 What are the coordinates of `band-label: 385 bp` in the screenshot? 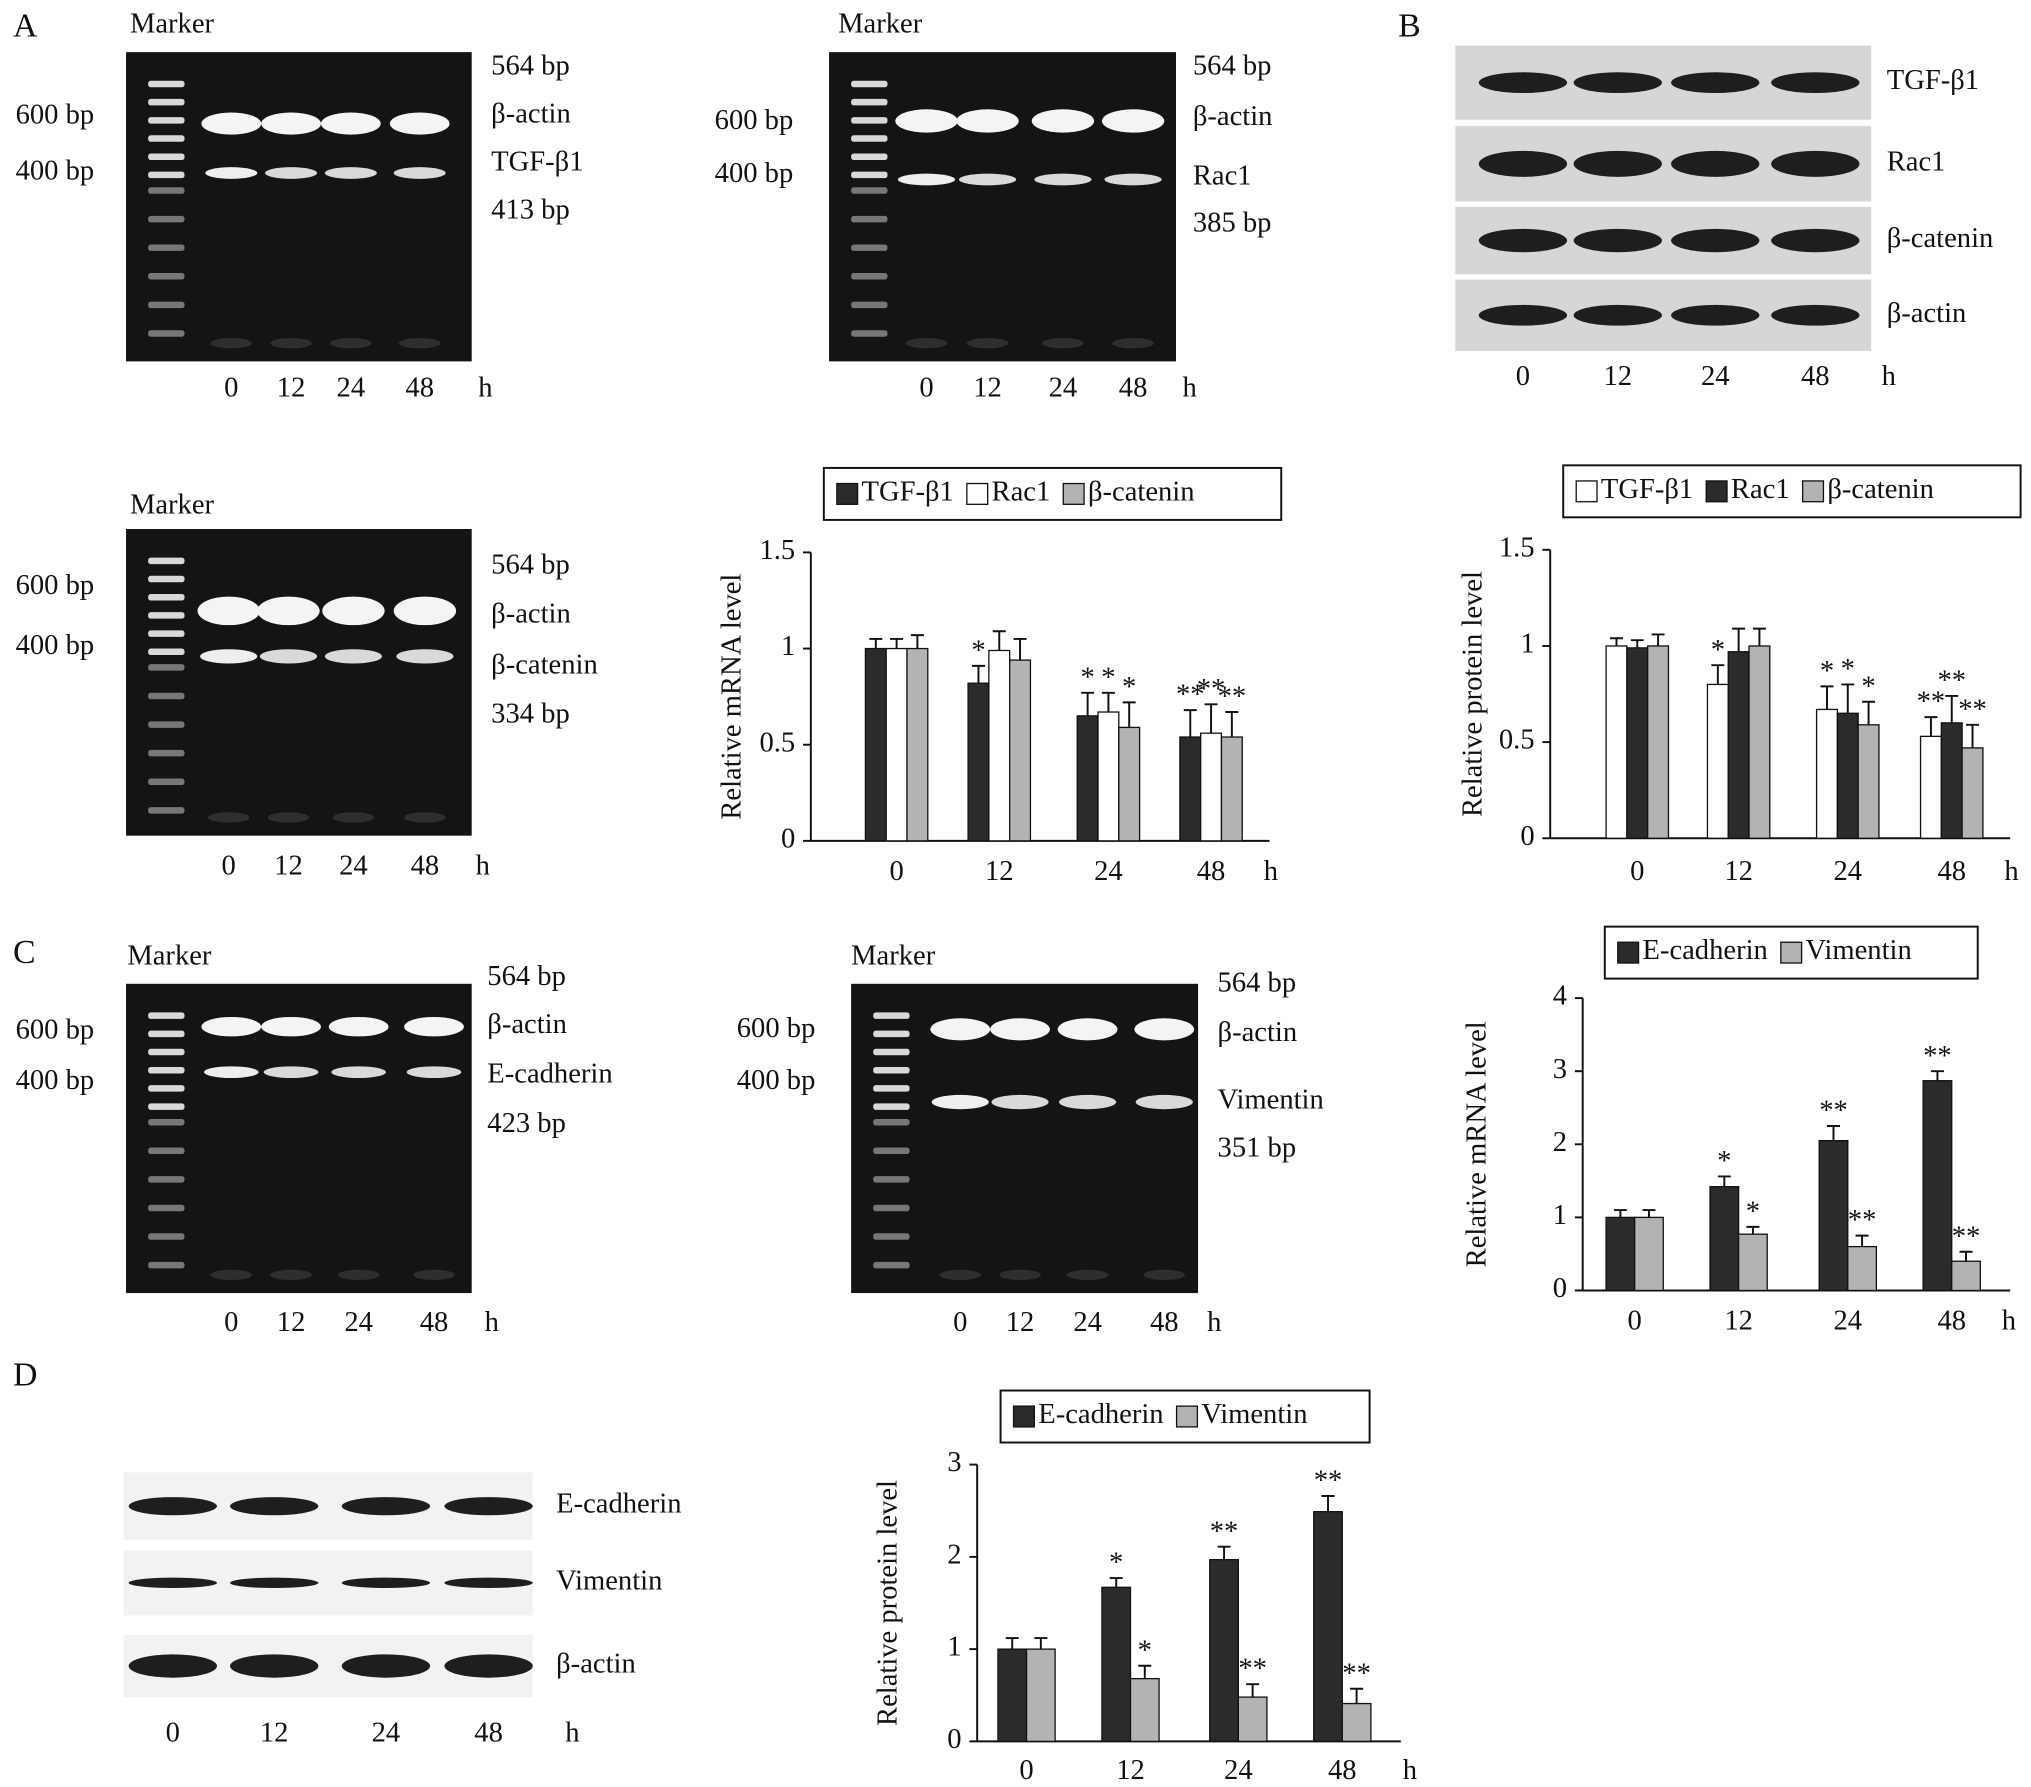 It's located at (1232, 223).